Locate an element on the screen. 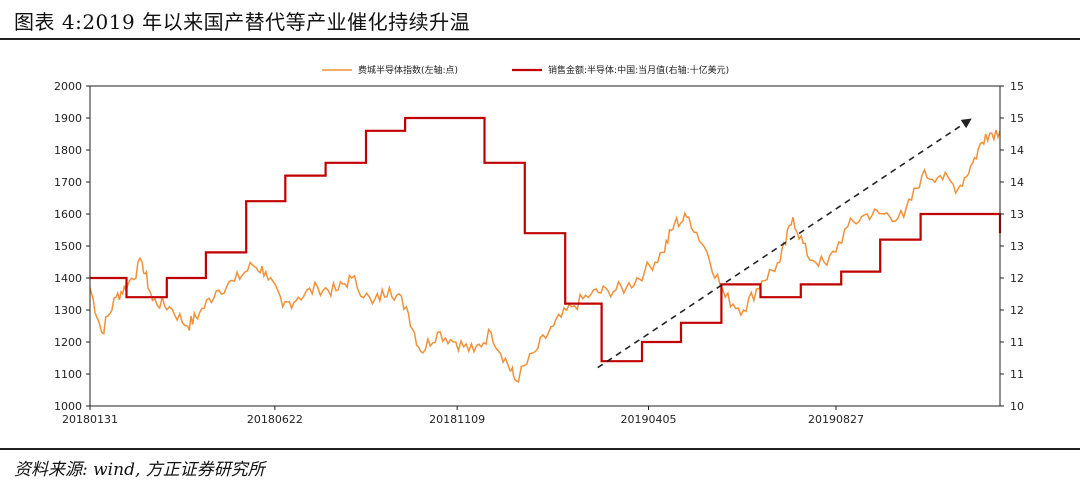 The height and width of the screenshot is (491, 1080). x-tick-label: 20190827 is located at coordinates (836, 419).